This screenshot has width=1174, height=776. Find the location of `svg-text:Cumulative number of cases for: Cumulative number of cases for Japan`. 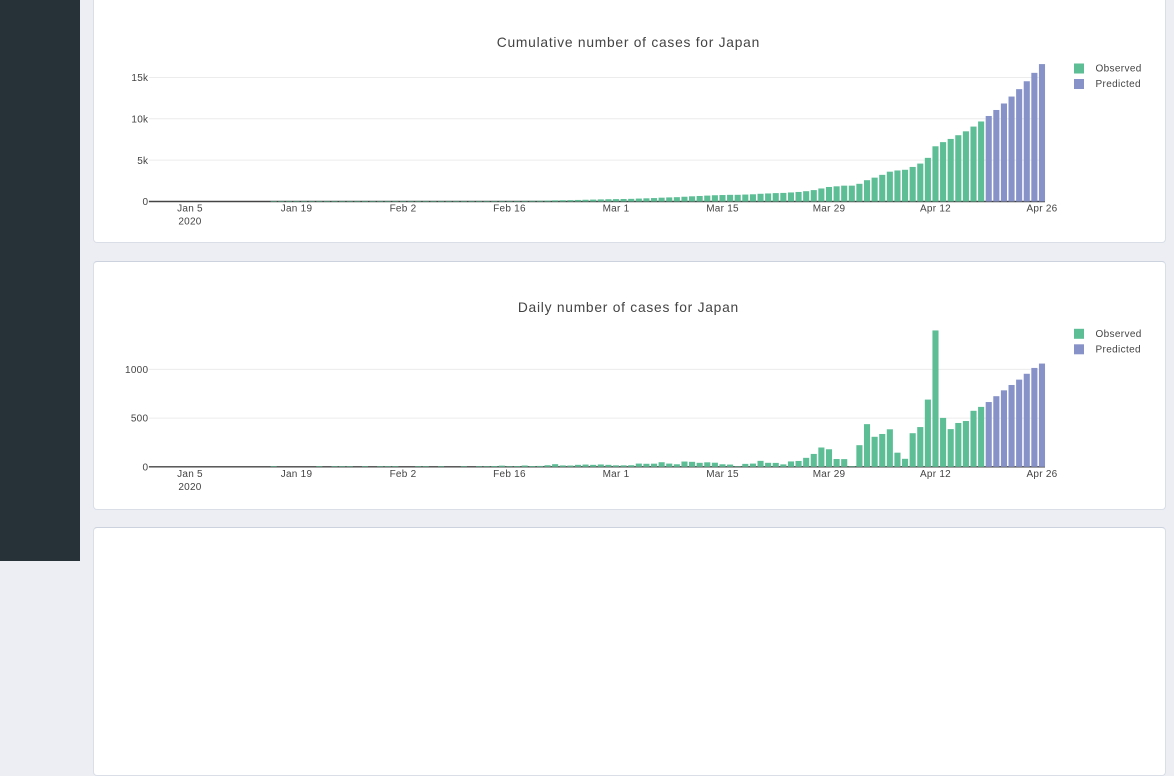

svg-text:Cumulative number of cases for: Cumulative number of cases for Japan is located at coordinates (628, 42).